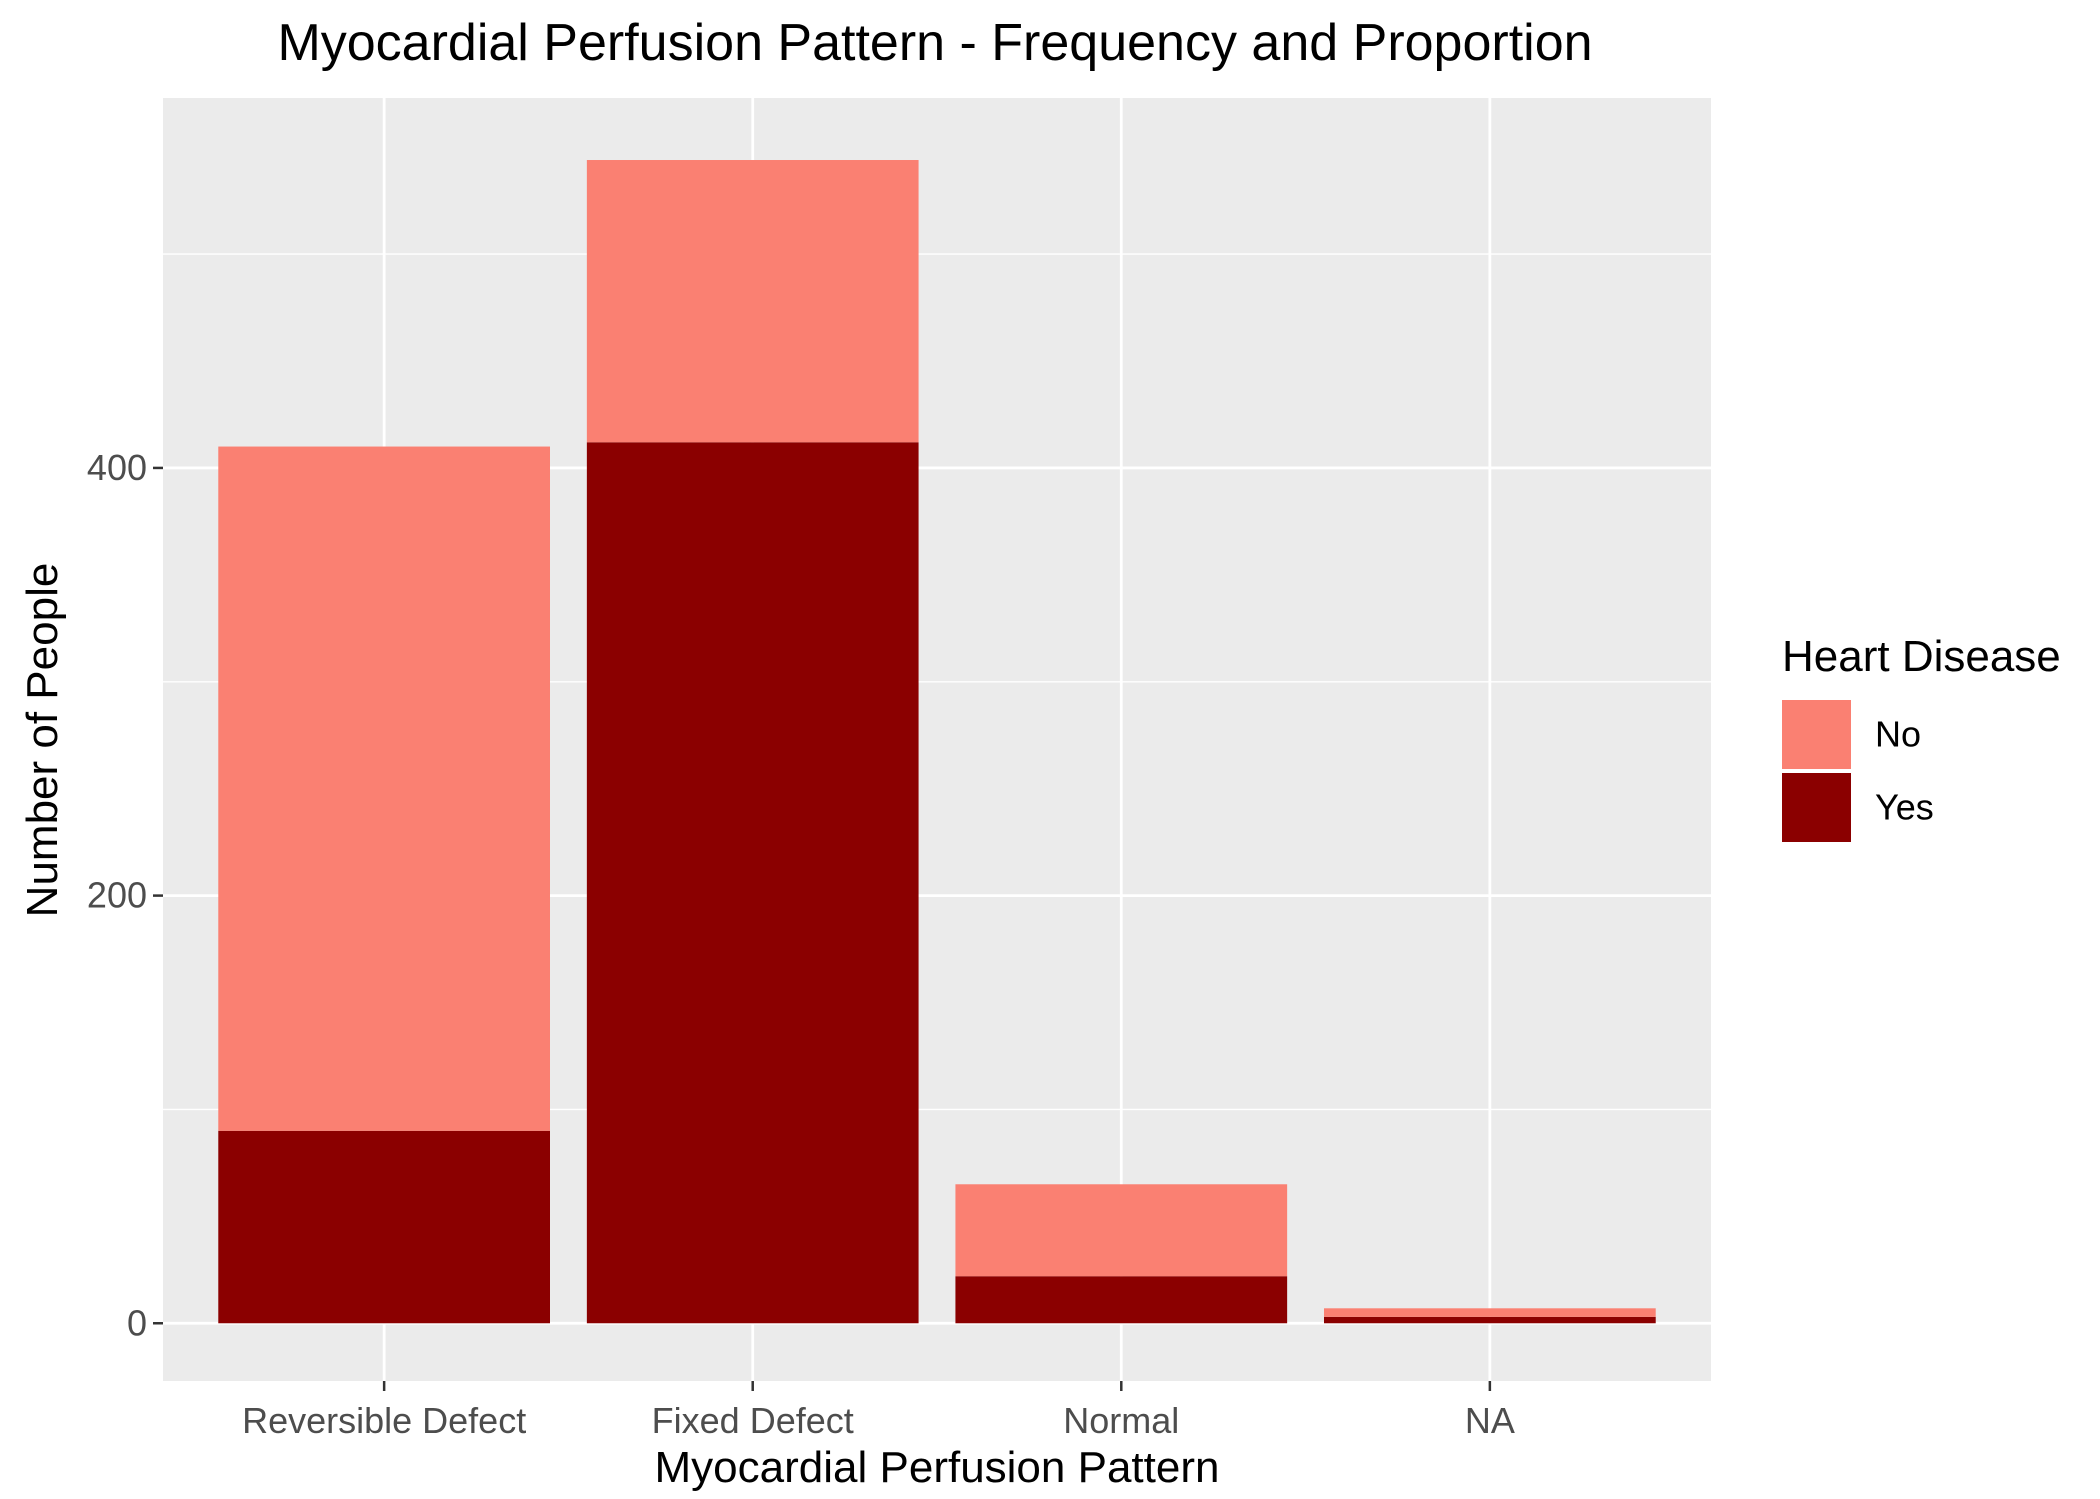  What do you see at coordinates (1898, 734) in the screenshot?
I see `legend-label-no: No` at bounding box center [1898, 734].